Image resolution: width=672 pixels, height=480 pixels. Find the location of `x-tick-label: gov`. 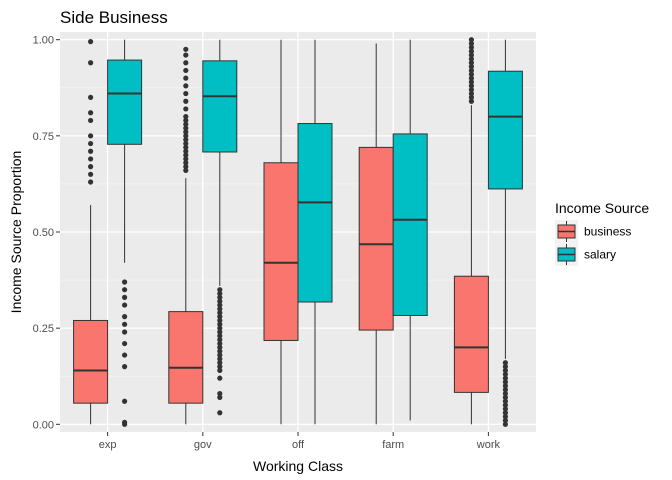

x-tick-label: gov is located at coordinates (203, 445).